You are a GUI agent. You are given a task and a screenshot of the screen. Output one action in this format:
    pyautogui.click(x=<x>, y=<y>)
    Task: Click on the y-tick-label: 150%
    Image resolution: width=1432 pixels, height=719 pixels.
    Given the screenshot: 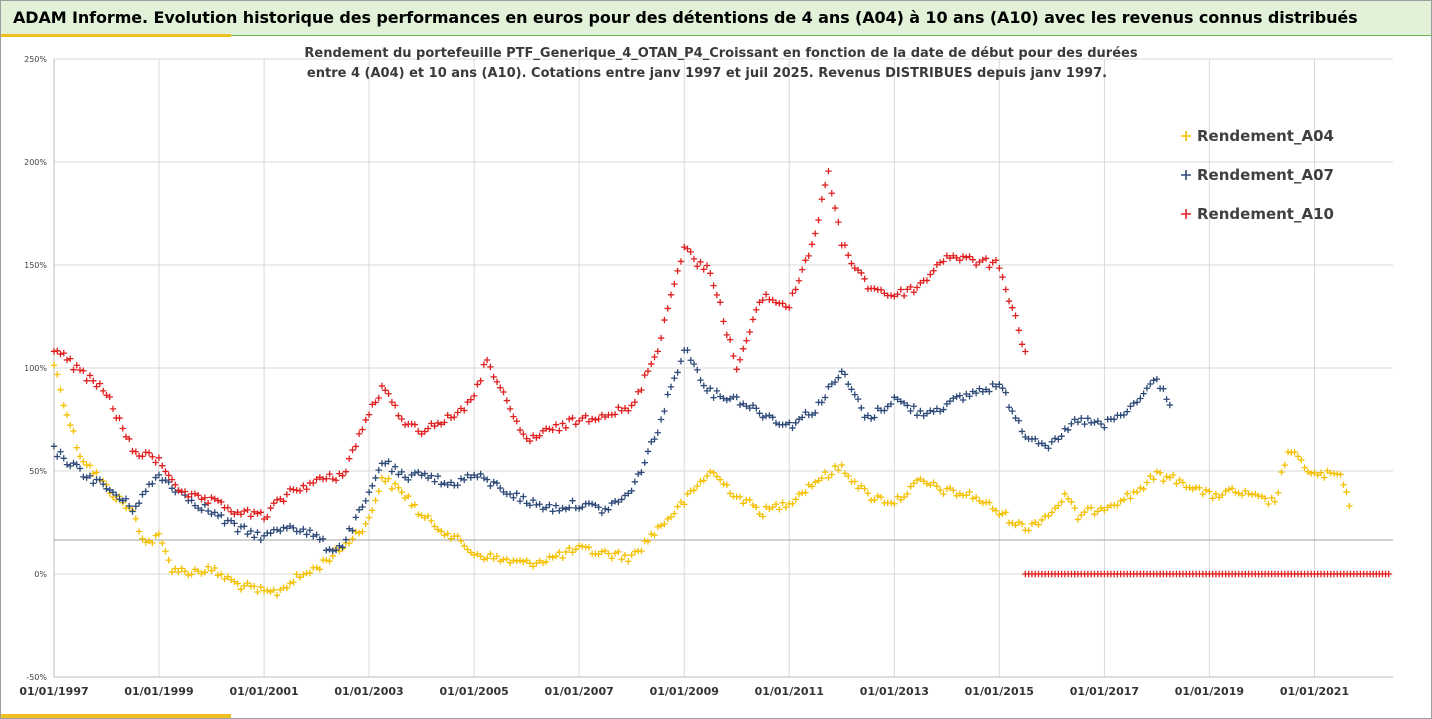 What is the action you would take?
    pyautogui.click(x=35, y=265)
    